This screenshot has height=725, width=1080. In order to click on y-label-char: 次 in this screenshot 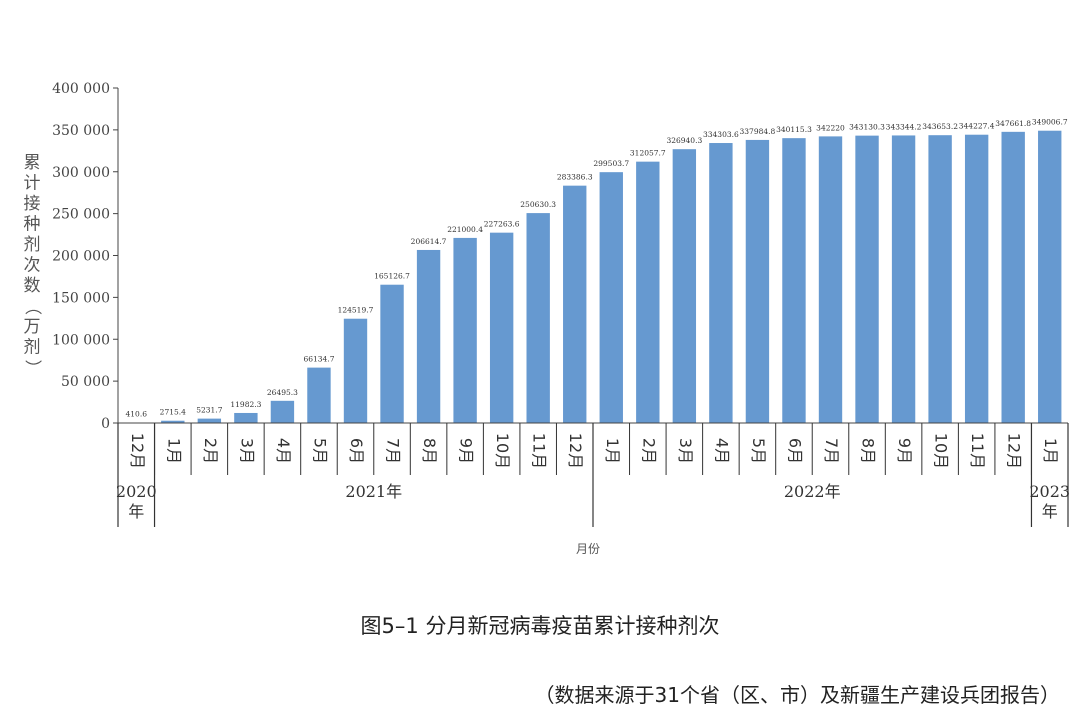, I will do `click(32, 266)`.